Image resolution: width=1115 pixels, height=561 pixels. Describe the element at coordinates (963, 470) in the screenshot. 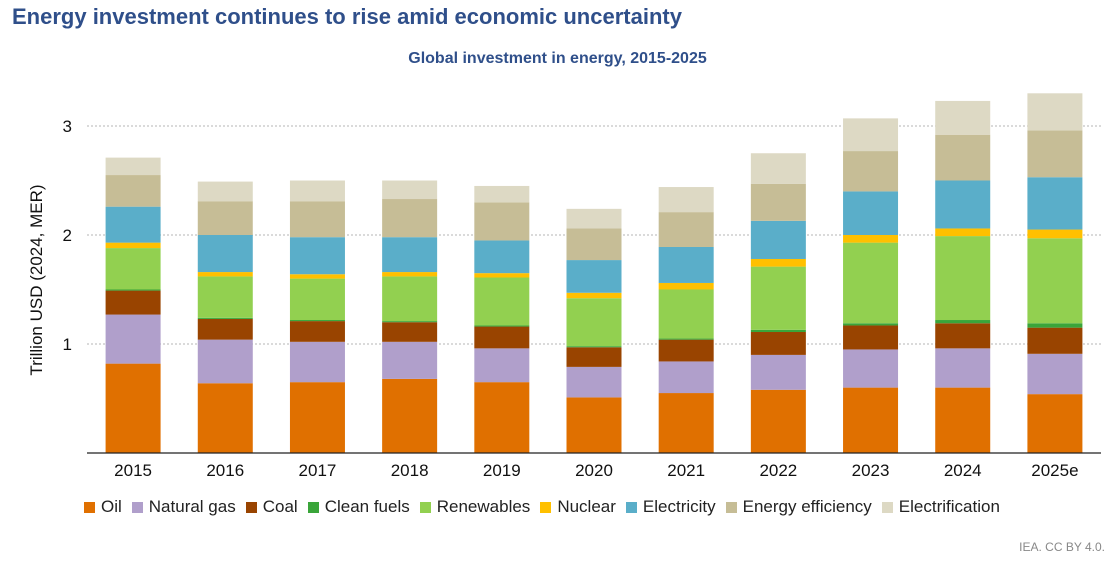

I see `x-tick-label: 2024` at that location.